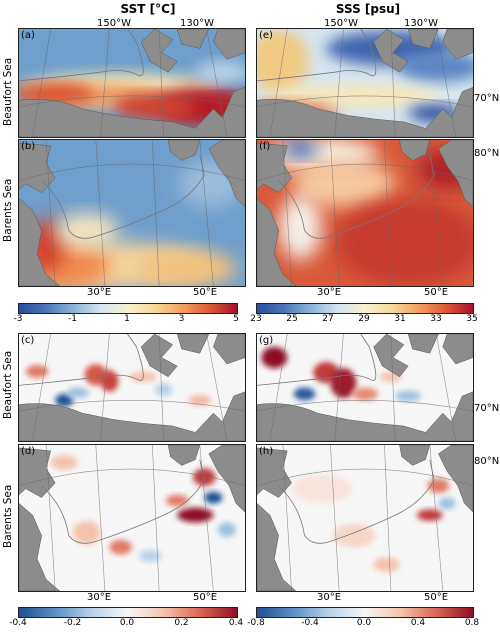 The width and height of the screenshot is (500, 632). Describe the element at coordinates (236, 319) in the screenshot. I see `colorbar-tick-label: 5` at that location.